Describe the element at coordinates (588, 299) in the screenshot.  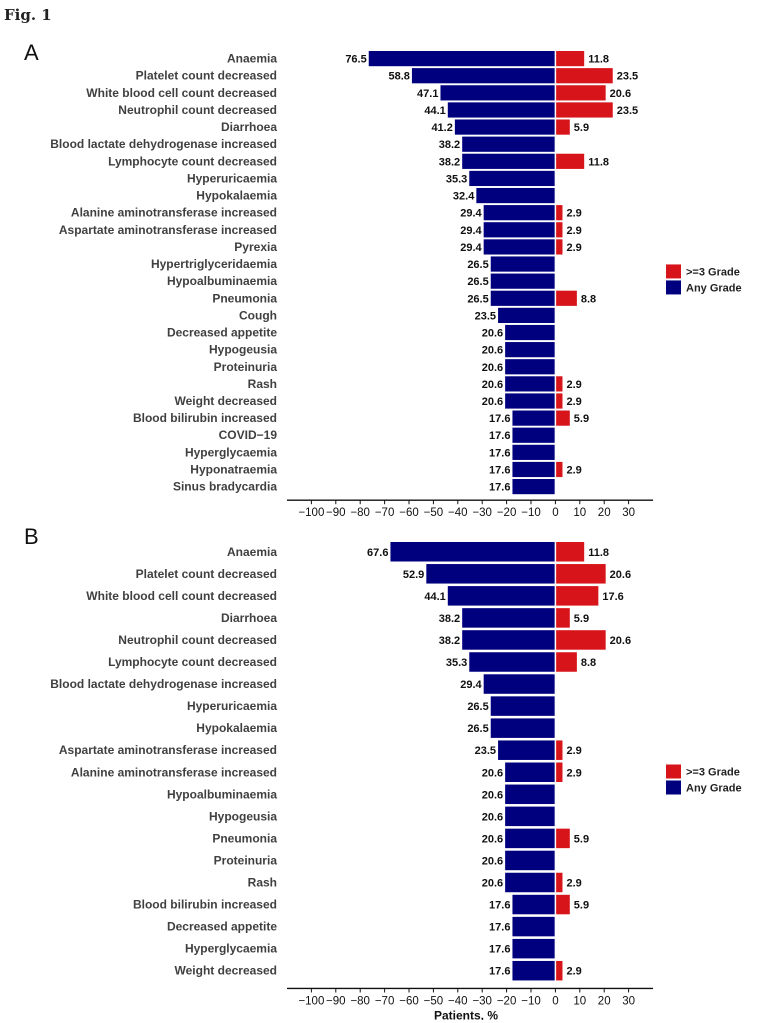
I see `value-label-grade-3-plus: 8.8` at that location.